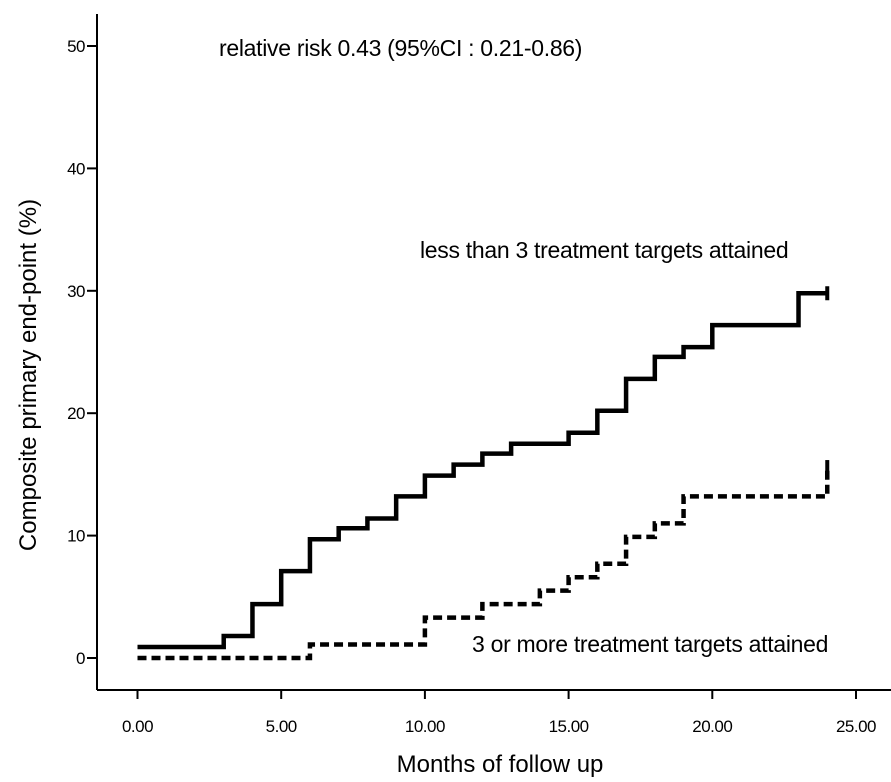 This screenshot has height=782, width=891. Describe the element at coordinates (137, 726) in the screenshot. I see `x-tick-label: 0.00` at that location.